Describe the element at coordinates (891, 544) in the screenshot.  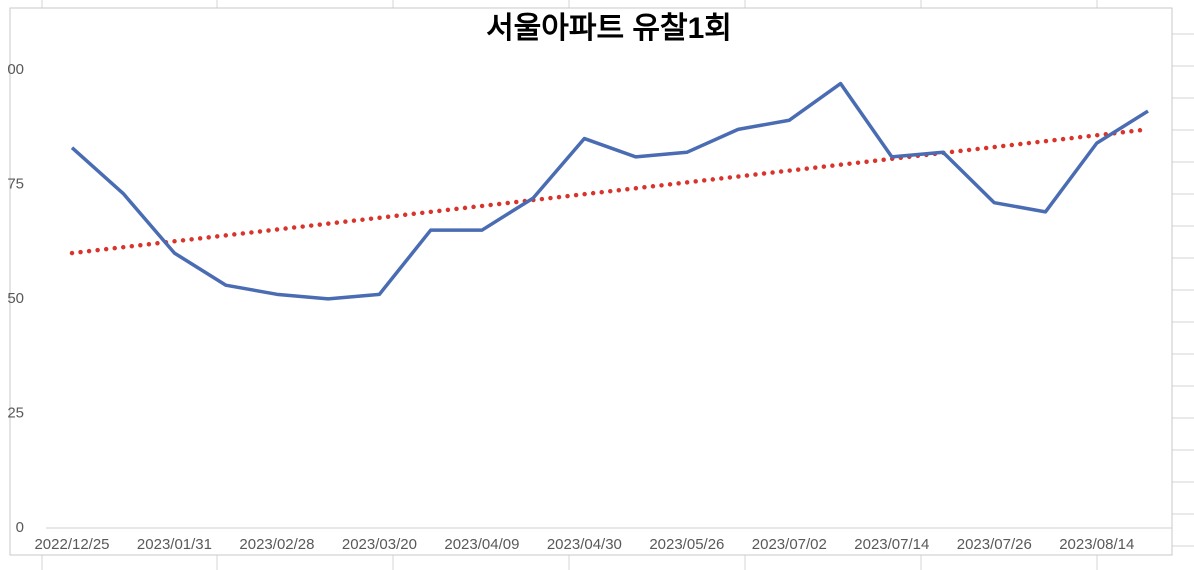
I see `x-tick-label: 2023/07/14` at that location.